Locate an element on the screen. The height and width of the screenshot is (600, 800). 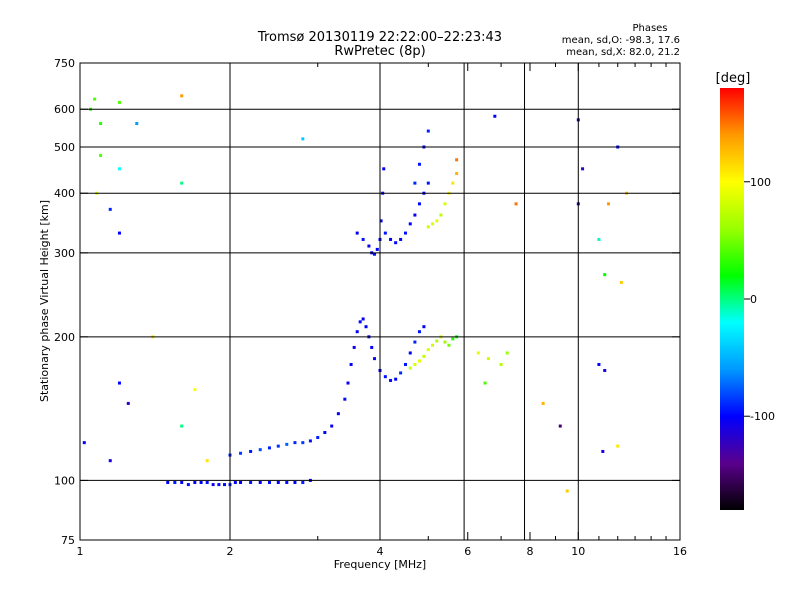
y-tick-label: 500 is located at coordinates (64, 147).